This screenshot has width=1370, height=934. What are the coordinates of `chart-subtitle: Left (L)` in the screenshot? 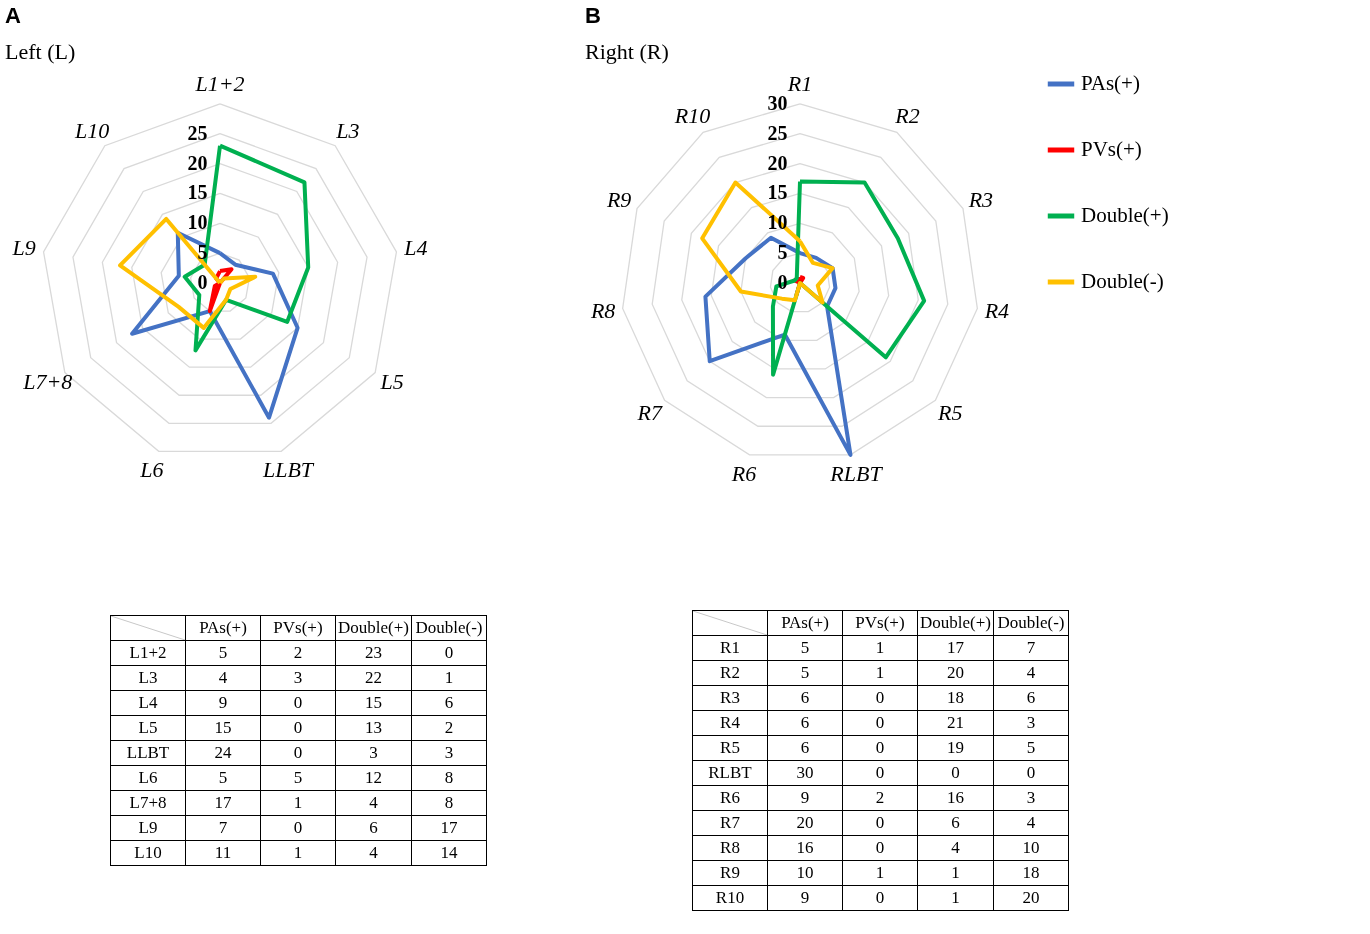 It's located at (40, 51).